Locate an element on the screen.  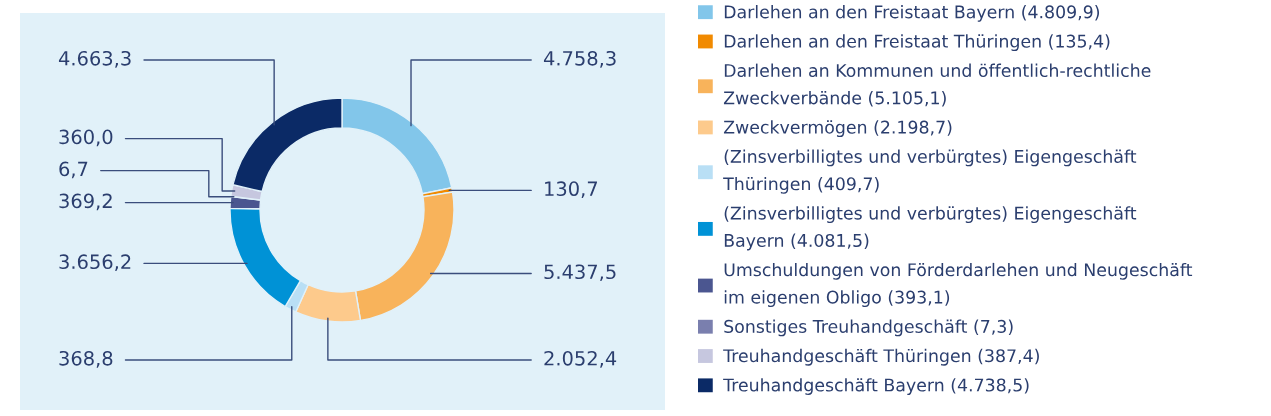
legend-label: Sonstiges Treuhandgeschäft (7,3) is located at coordinates (868, 328).